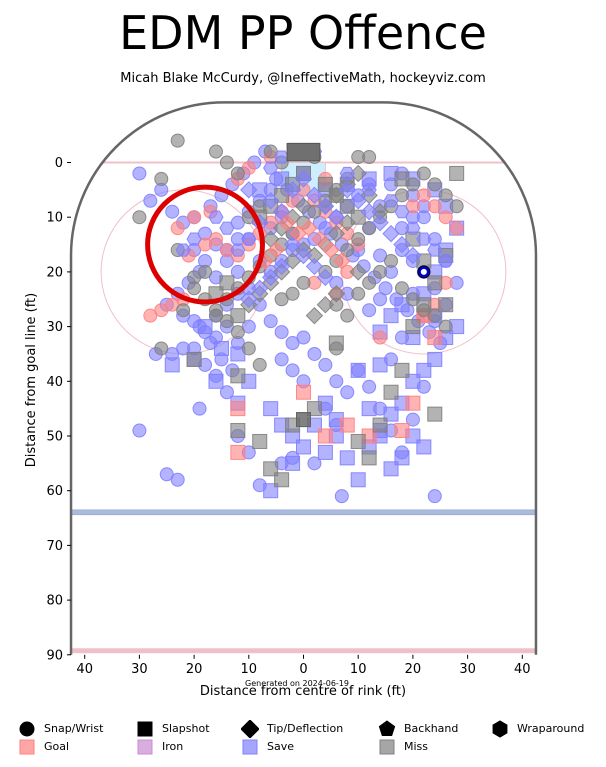 This screenshot has width=606, height=767. Describe the element at coordinates (54, 272) in the screenshot. I see `y-tick-label: 20` at that location.